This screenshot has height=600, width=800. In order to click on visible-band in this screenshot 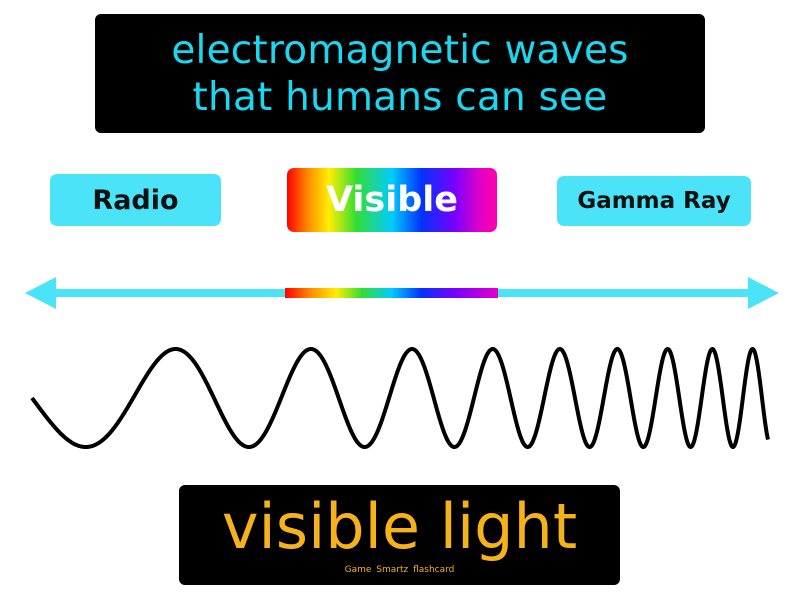, I will do `click(391, 293)`.